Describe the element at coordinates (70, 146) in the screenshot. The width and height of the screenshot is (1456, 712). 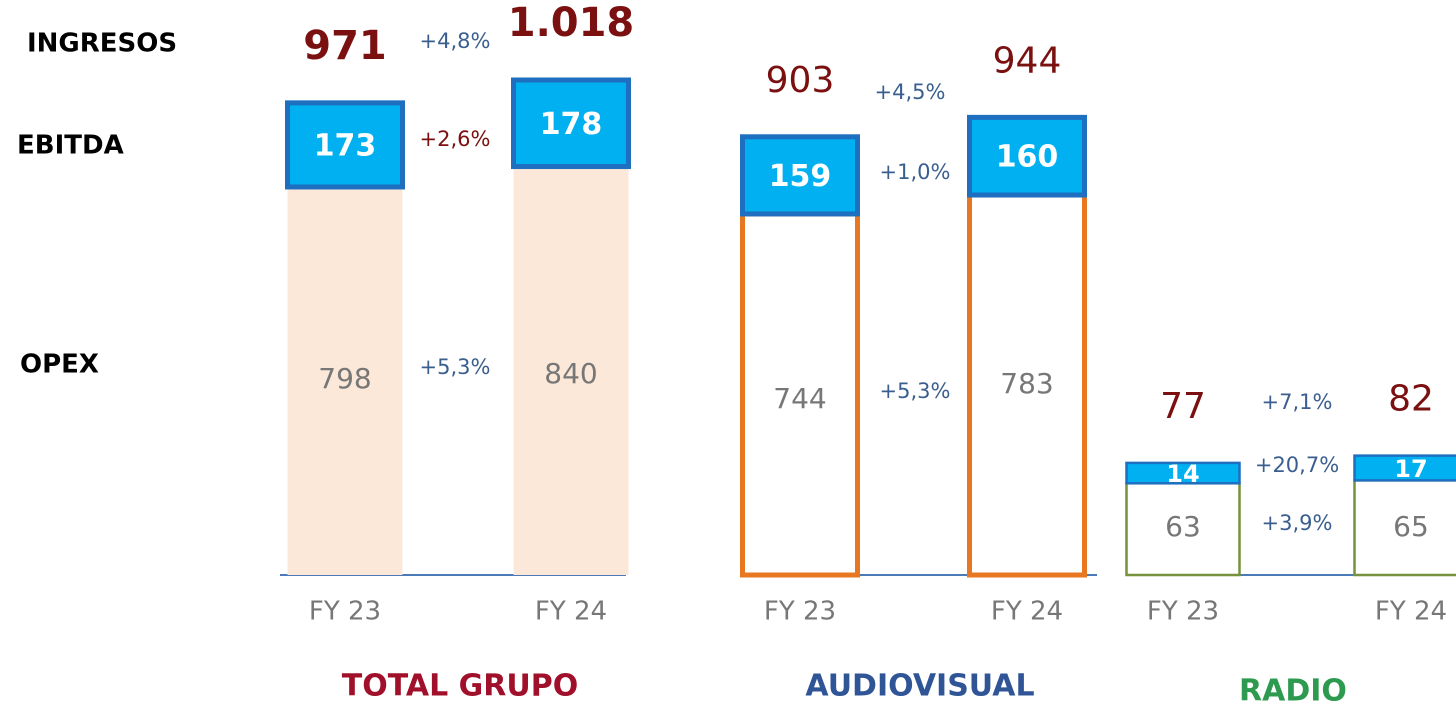
I see `row-label: EBITDA` at that location.